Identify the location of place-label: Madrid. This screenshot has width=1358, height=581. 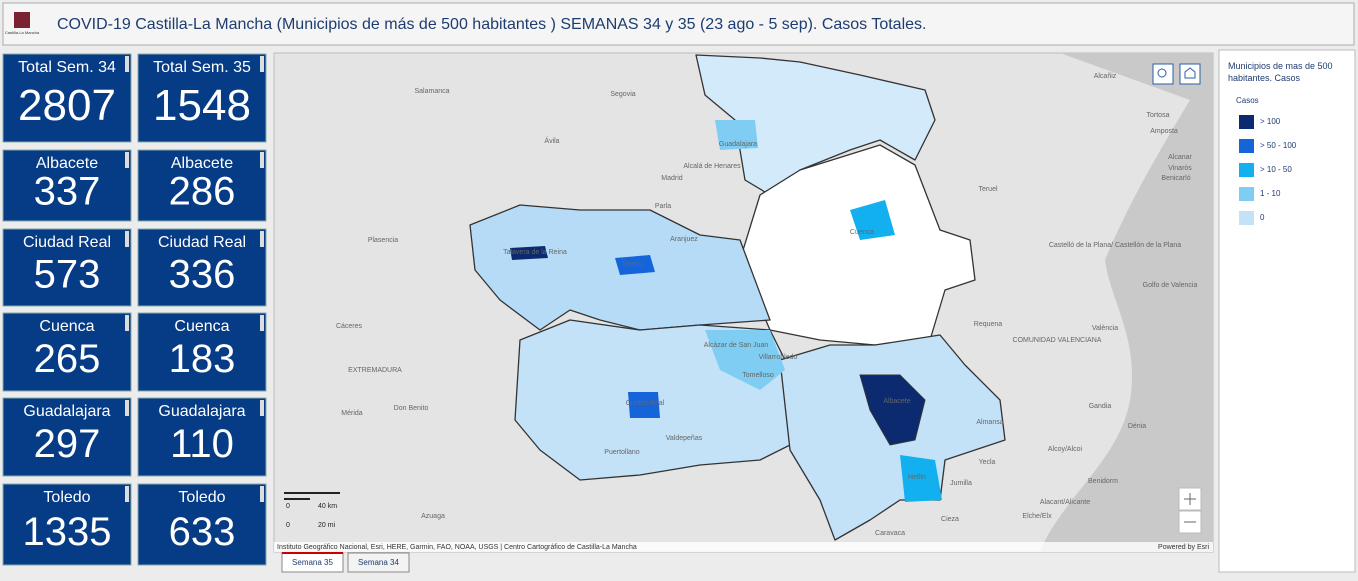
(672, 178).